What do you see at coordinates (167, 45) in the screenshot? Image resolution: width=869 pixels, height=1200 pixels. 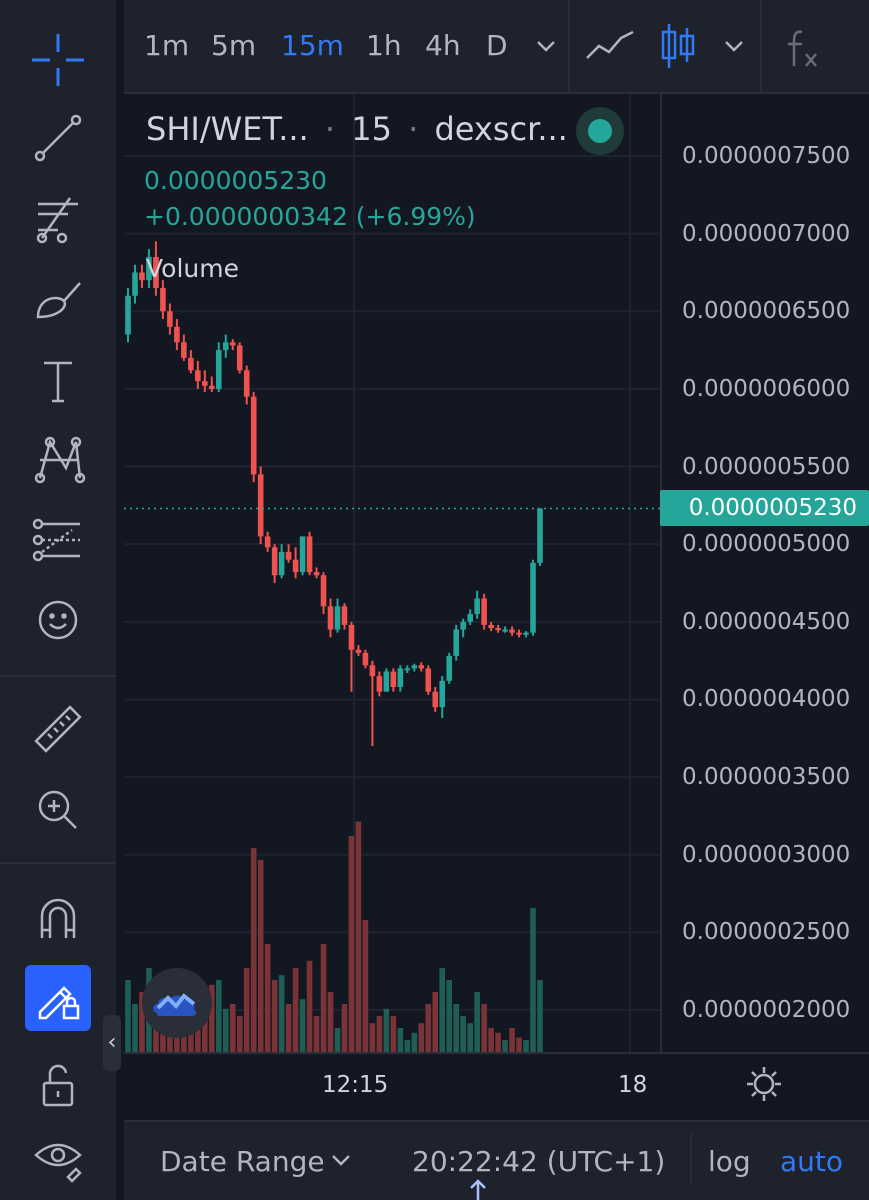 I see `interval-1m: 1m` at bounding box center [167, 45].